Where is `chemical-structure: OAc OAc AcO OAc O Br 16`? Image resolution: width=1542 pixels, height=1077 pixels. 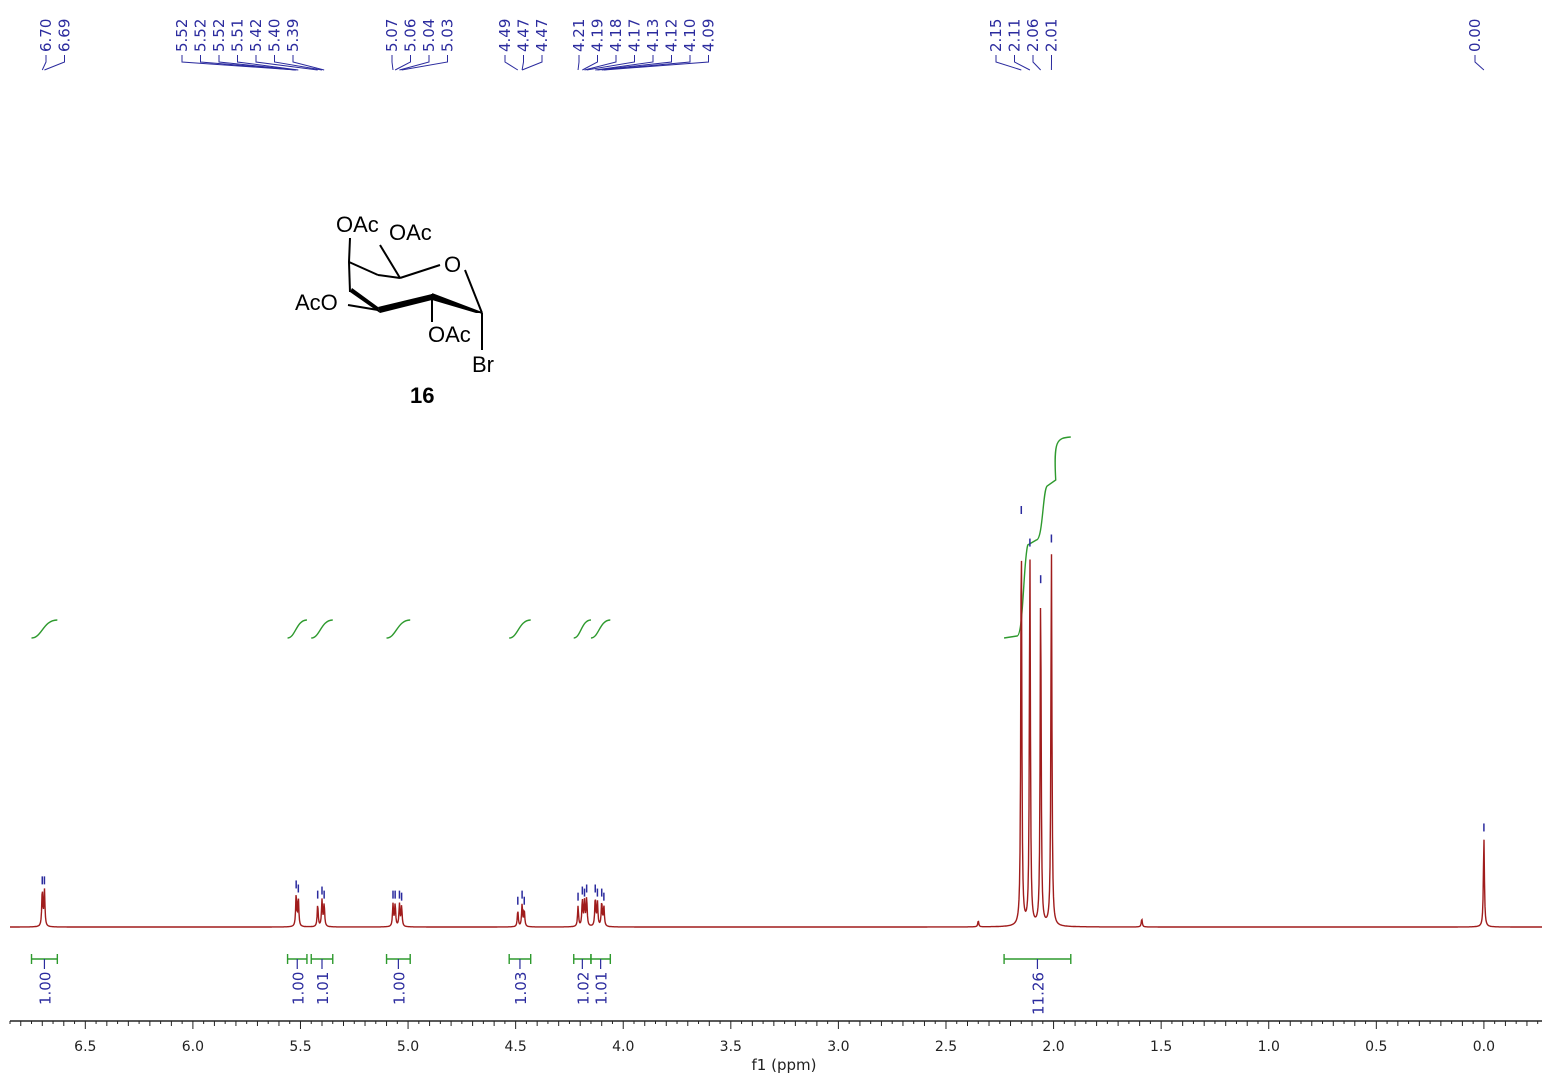 chemical-structure: OAc OAc AcO OAc O Br 16 is located at coordinates (394, 310).